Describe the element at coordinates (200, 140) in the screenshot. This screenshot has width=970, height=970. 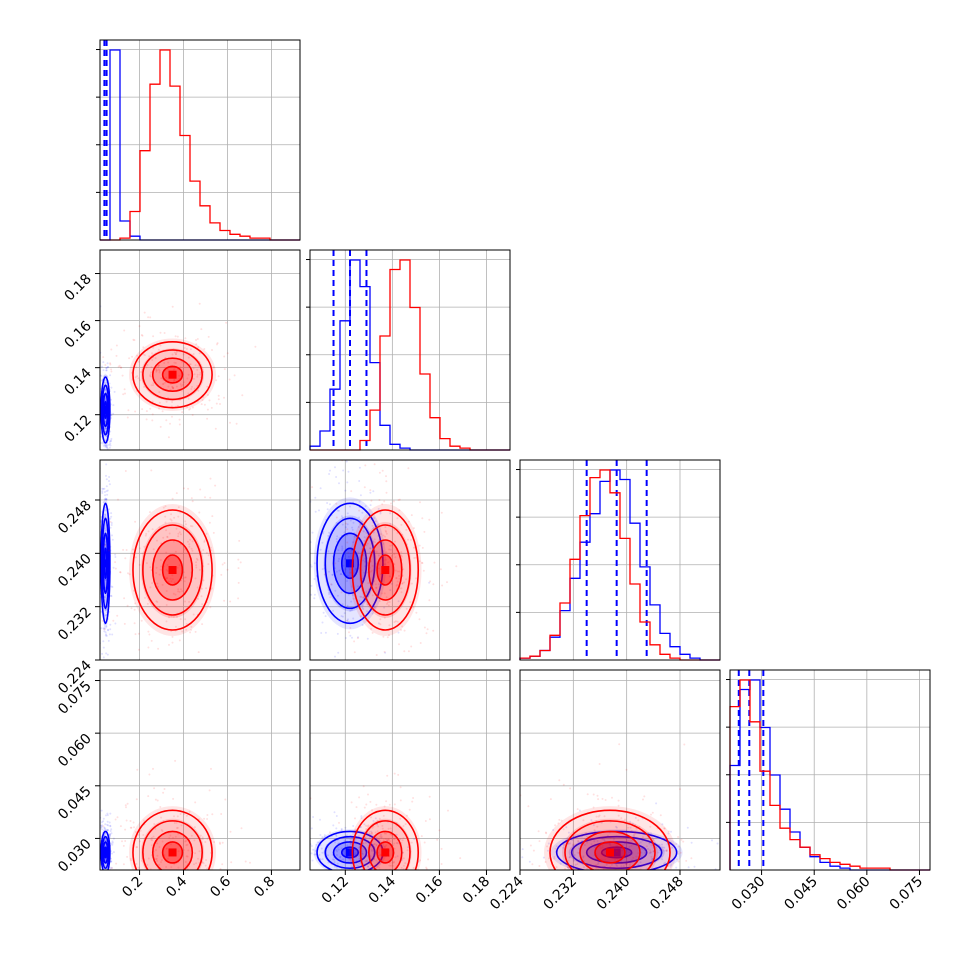
I see `axes-frame` at that location.